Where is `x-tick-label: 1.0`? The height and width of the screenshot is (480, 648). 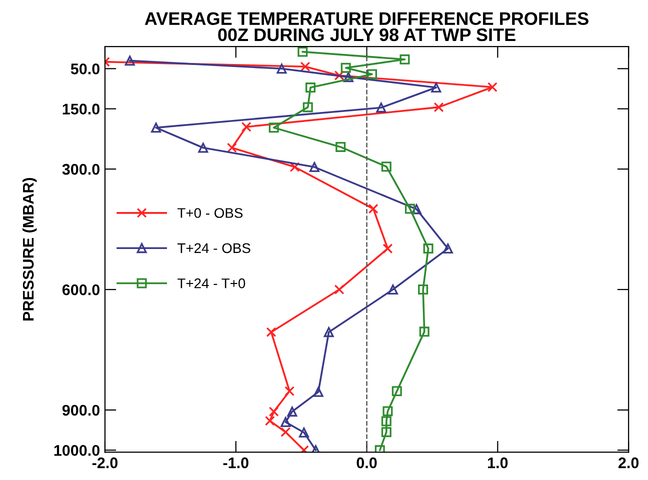 x-tick-label: 1.0 is located at coordinates (498, 462).